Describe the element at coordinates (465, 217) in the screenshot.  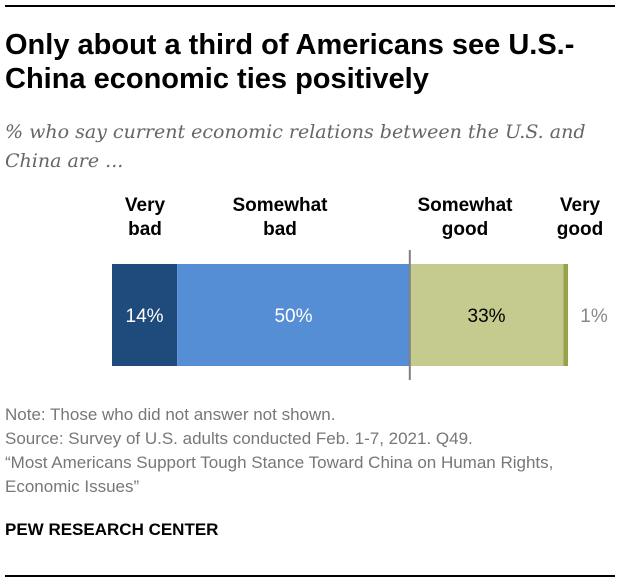
I see `header-somewhat-good: Somewhat good` at that location.